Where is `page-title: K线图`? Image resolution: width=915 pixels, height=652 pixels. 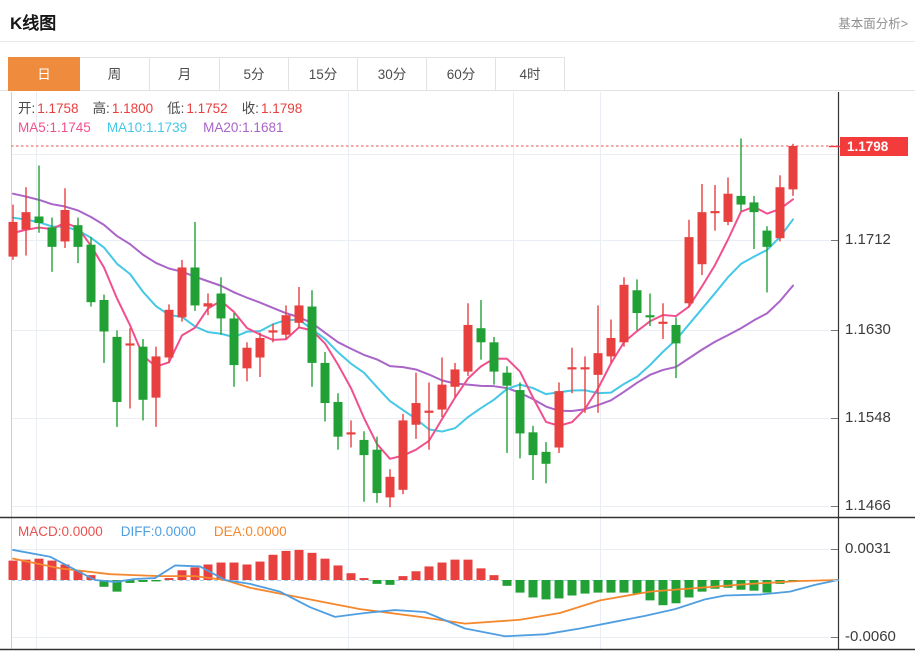 page-title: K线图 is located at coordinates (33, 23).